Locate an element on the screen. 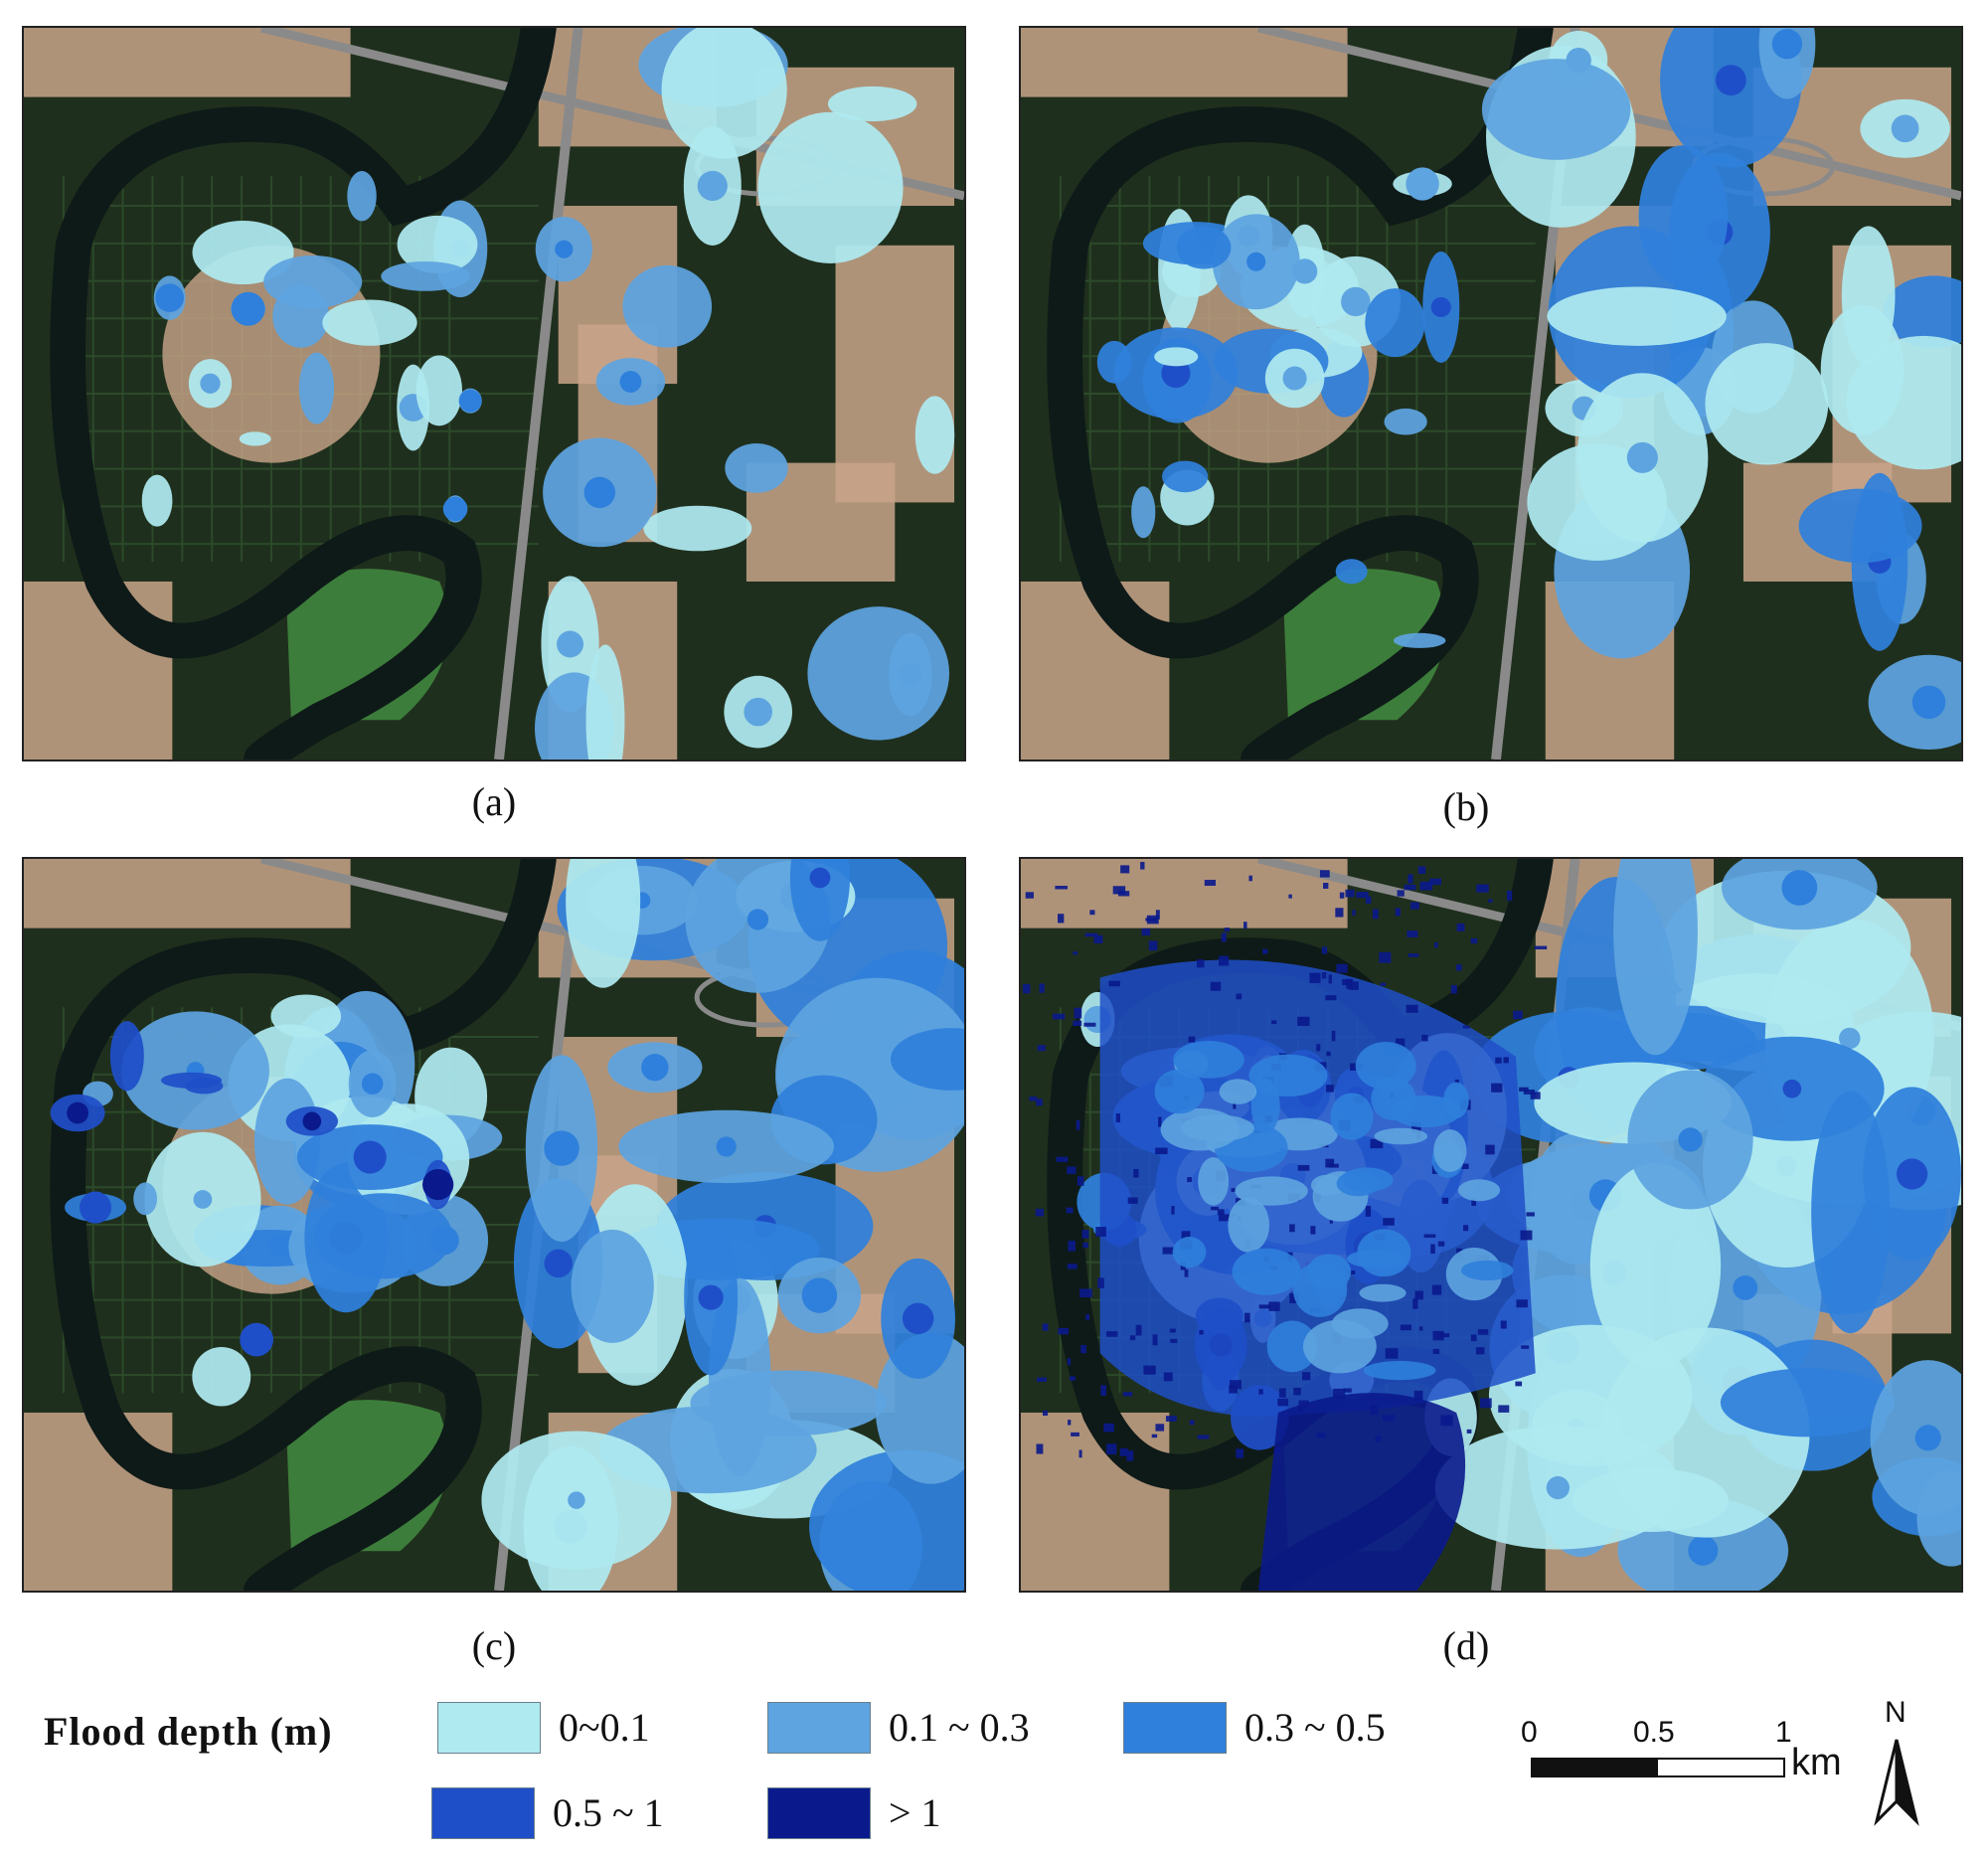 This screenshot has width=1988, height=1859. north-arrow-icon is located at coordinates (1896, 1783).